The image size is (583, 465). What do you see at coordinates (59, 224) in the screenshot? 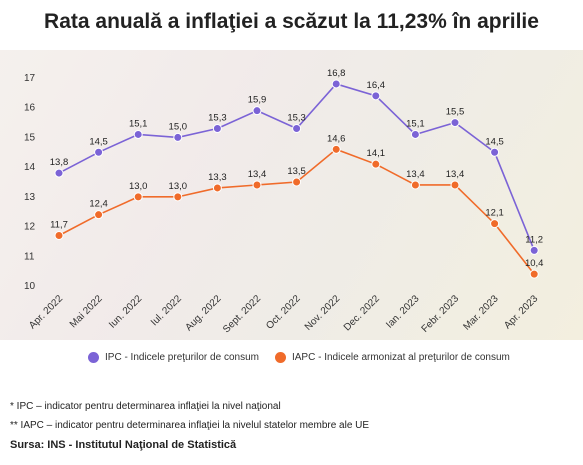
I see `data-label: 11,7` at bounding box center [59, 224].